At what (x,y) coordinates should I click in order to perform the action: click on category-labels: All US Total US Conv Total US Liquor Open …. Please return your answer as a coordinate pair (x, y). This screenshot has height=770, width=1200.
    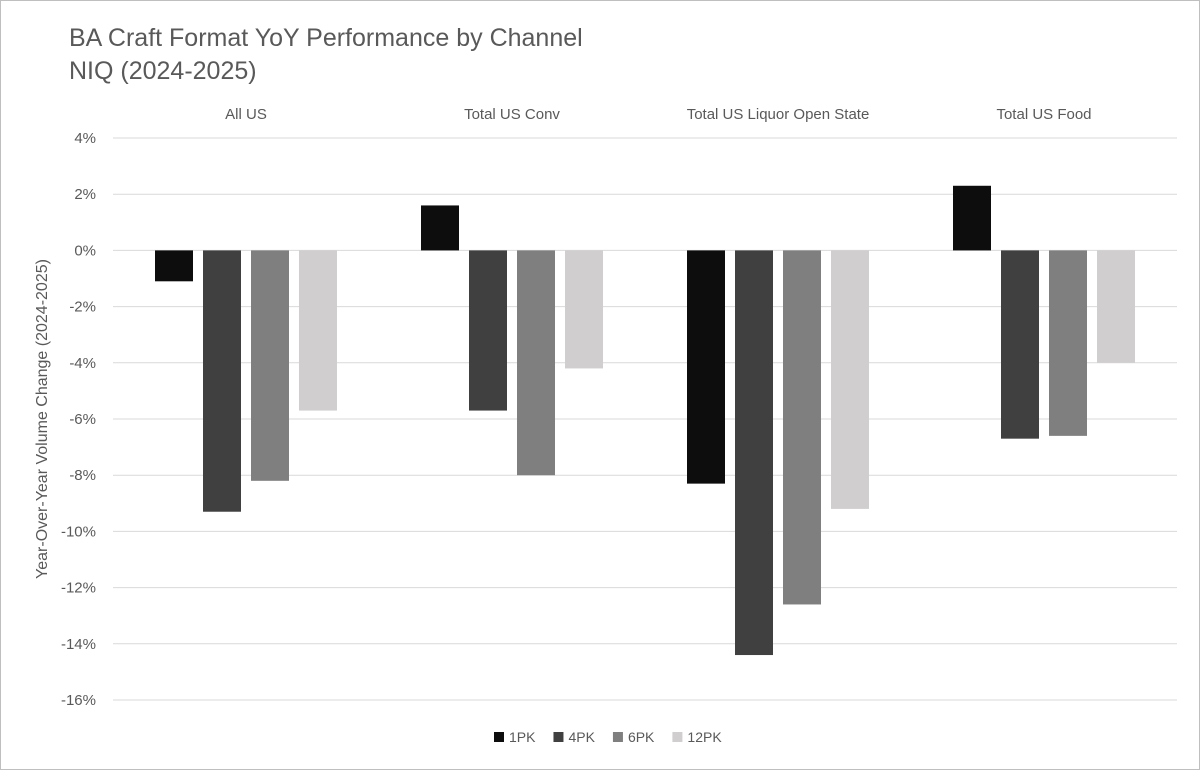
    Looking at the image, I should click on (658, 114).